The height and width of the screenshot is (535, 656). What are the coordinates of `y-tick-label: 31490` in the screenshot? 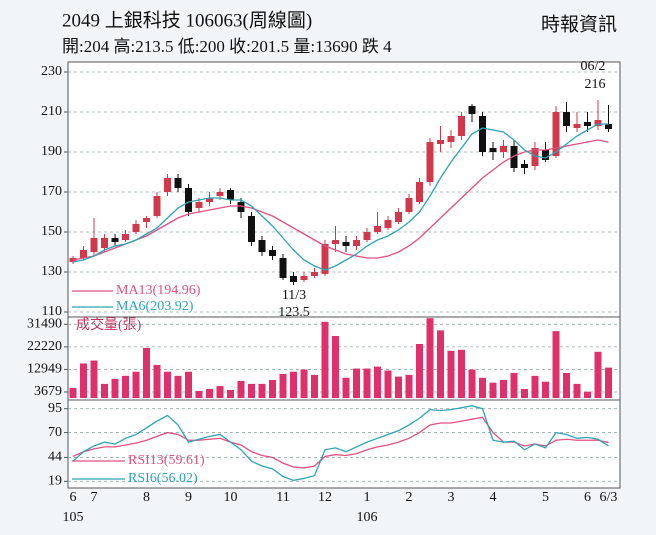 It's located at (44, 324).